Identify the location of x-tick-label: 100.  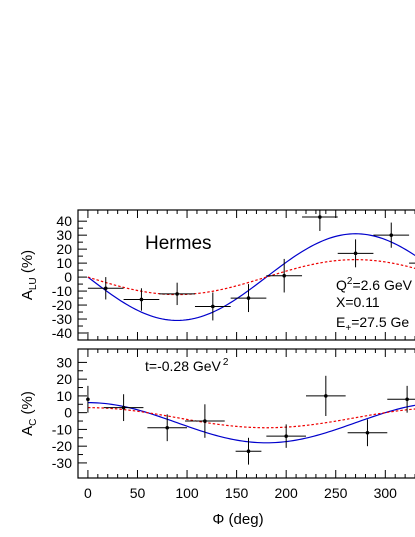
(187, 493).